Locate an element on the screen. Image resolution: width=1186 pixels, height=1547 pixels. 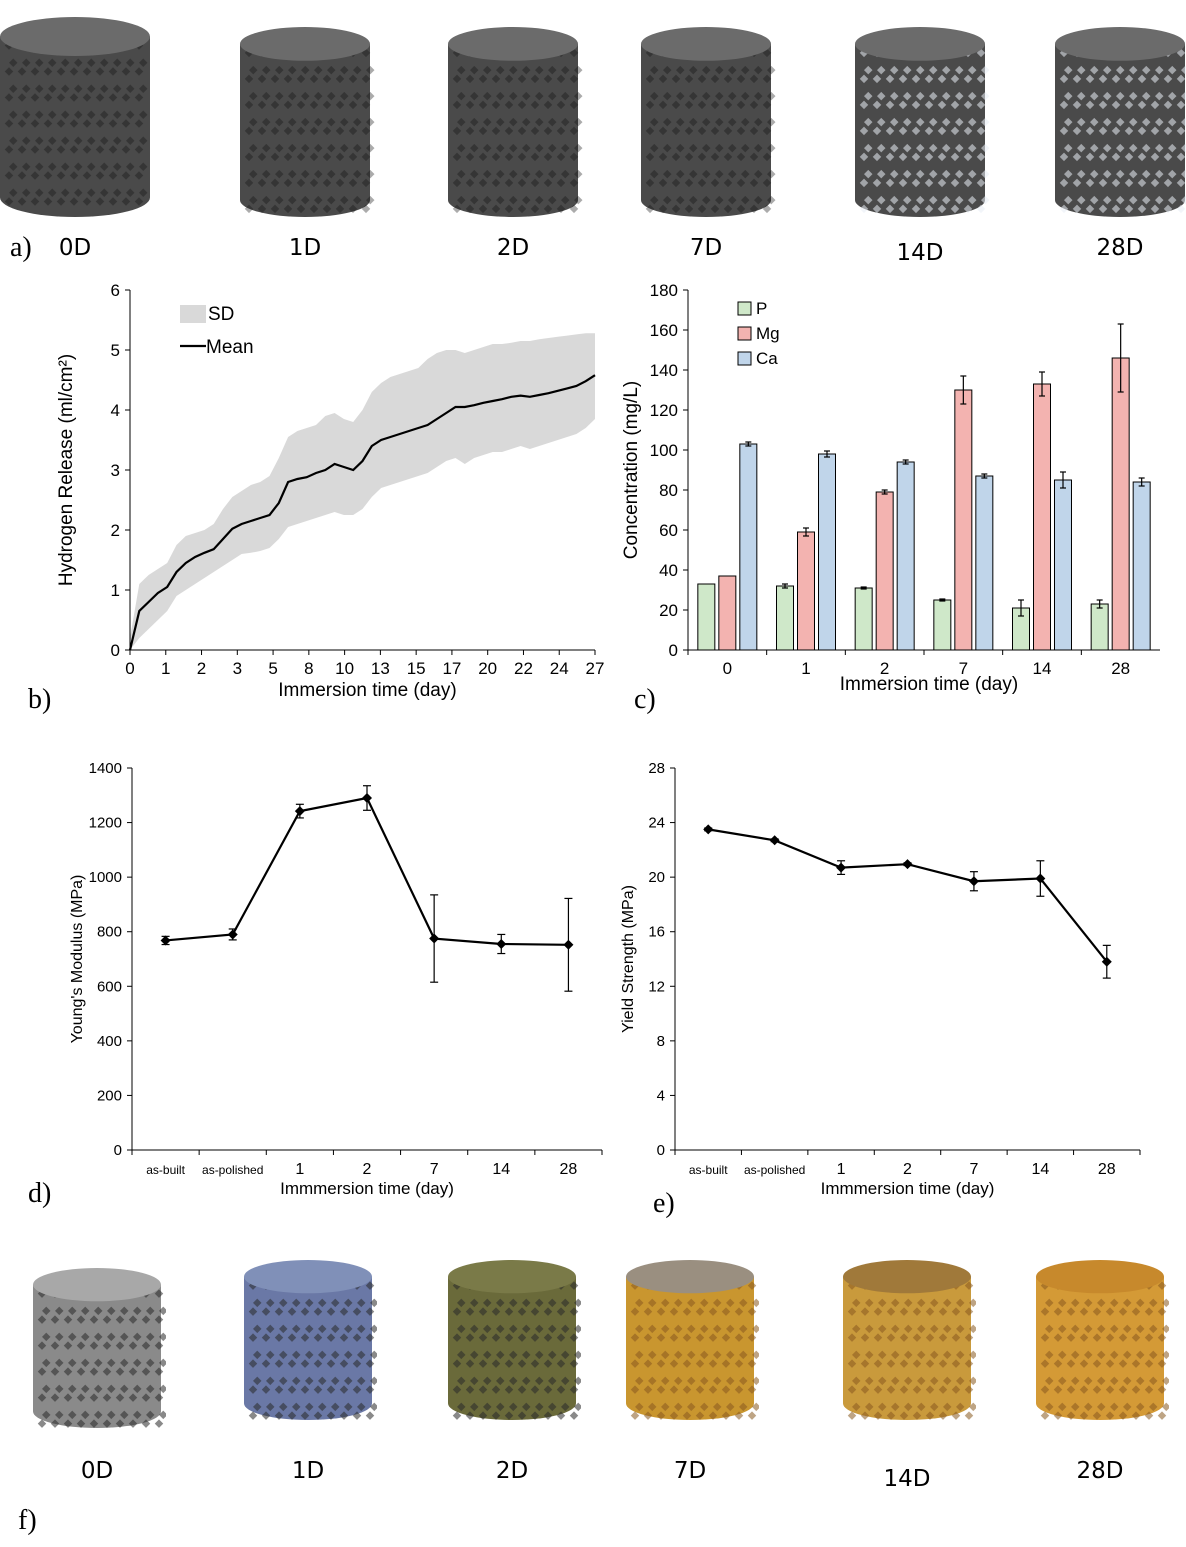
legend-Mg-label: Mg is located at coordinates (768, 333).